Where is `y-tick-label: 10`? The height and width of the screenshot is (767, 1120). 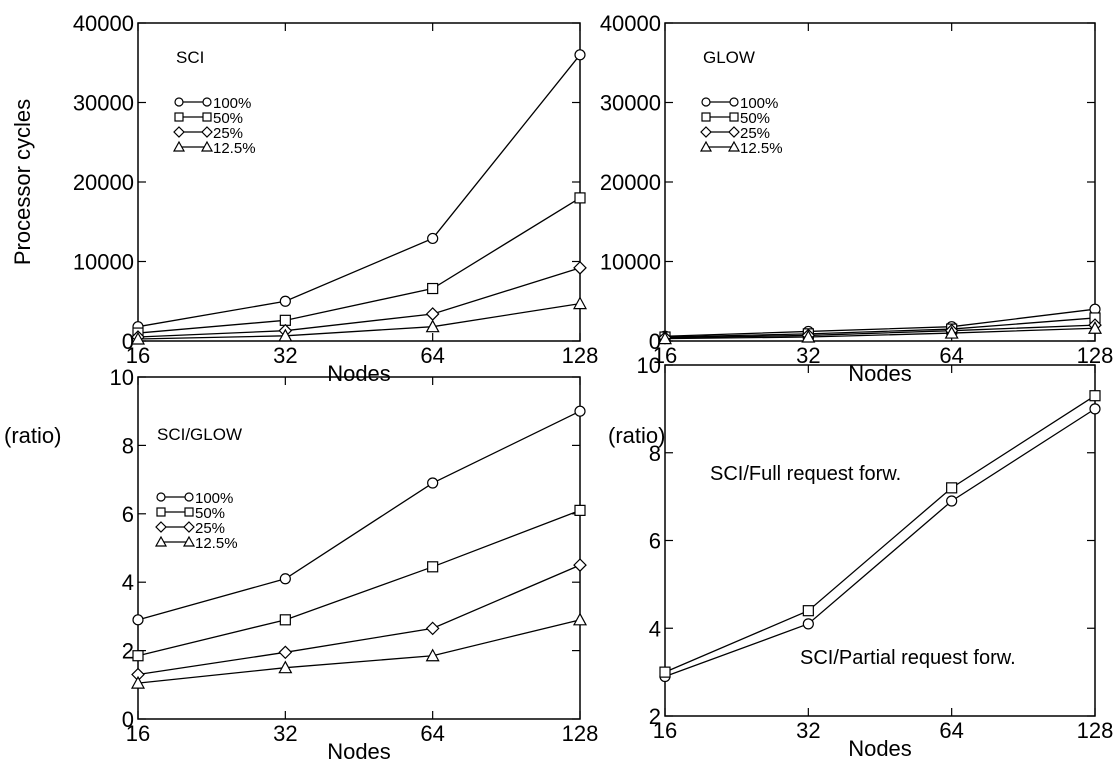
y-tick-label: 10 is located at coordinates (122, 377).